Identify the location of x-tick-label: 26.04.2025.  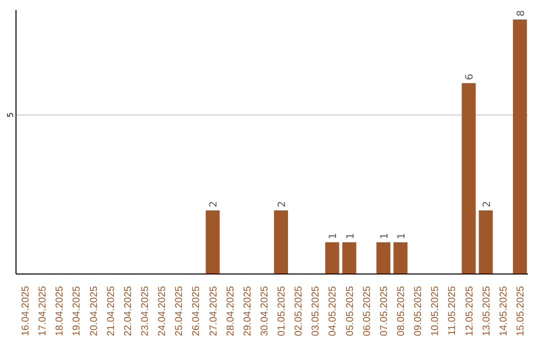
(196, 311).